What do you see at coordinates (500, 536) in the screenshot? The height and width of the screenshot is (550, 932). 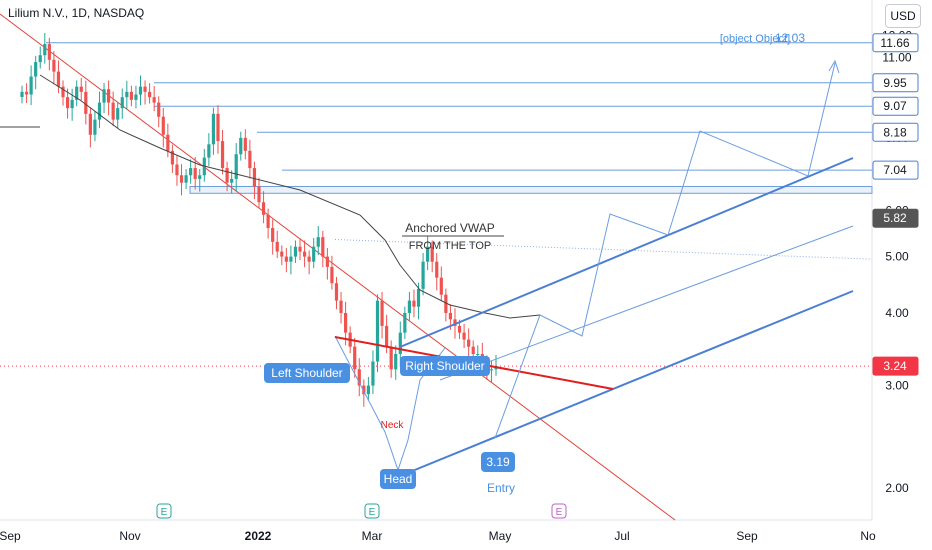 I see `x-tick-label-4: May` at bounding box center [500, 536].